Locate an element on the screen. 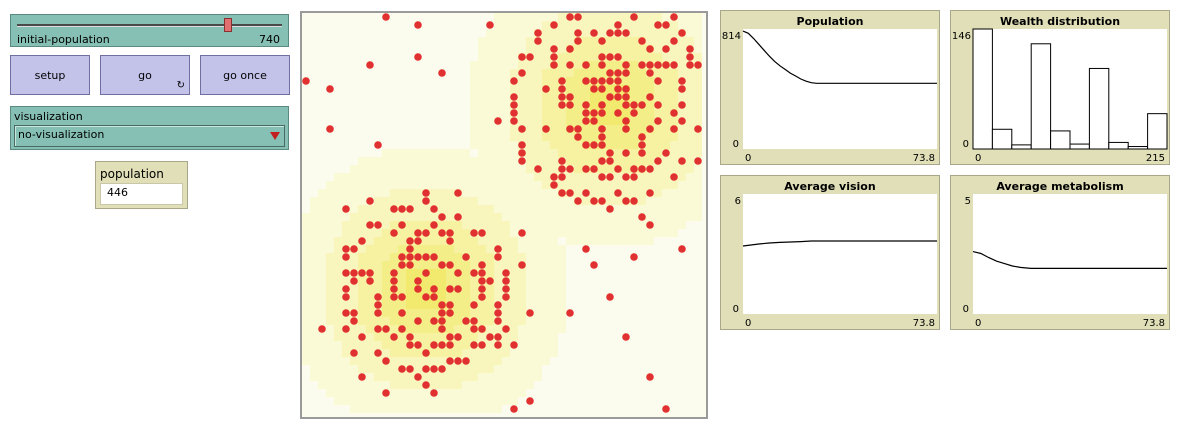 Image resolution: width=1187 pixels, height=436 pixels. plot-title: Population is located at coordinates (830, 21).